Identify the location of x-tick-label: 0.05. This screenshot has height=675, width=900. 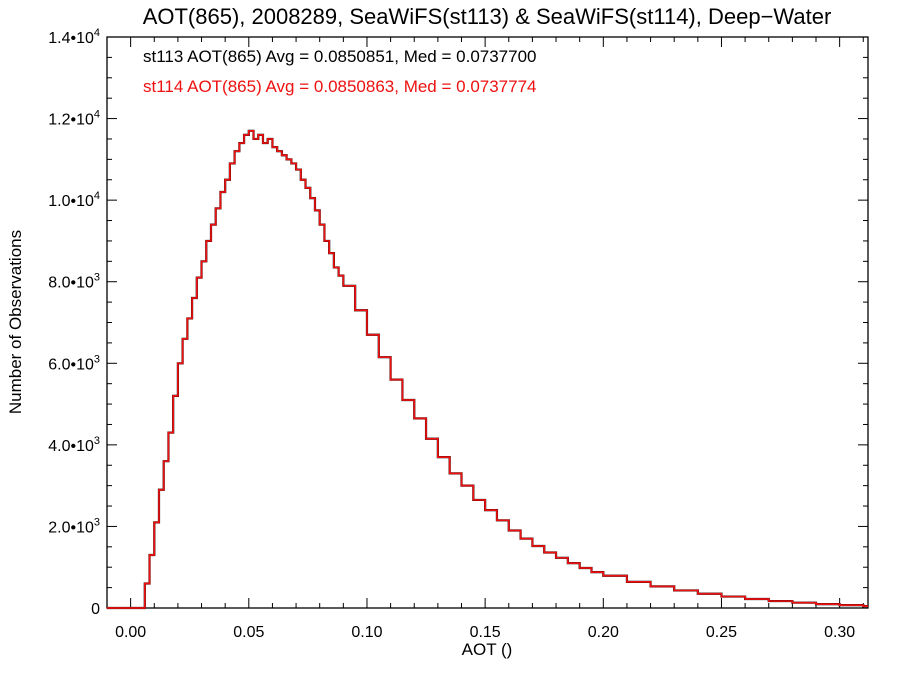
(248, 632).